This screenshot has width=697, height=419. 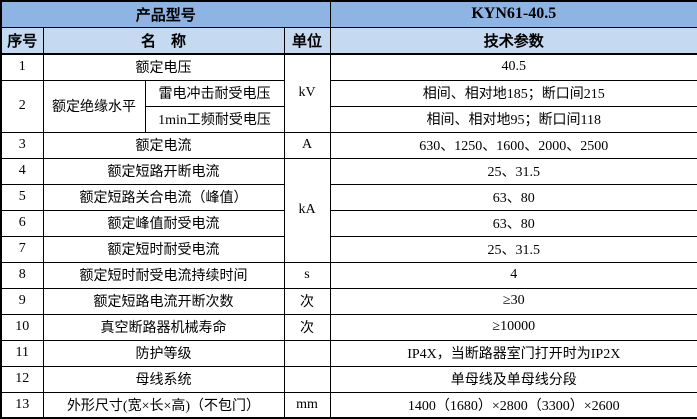 What do you see at coordinates (307, 210) in the screenshot?
I see `unit-ka-cell: kA` at bounding box center [307, 210].